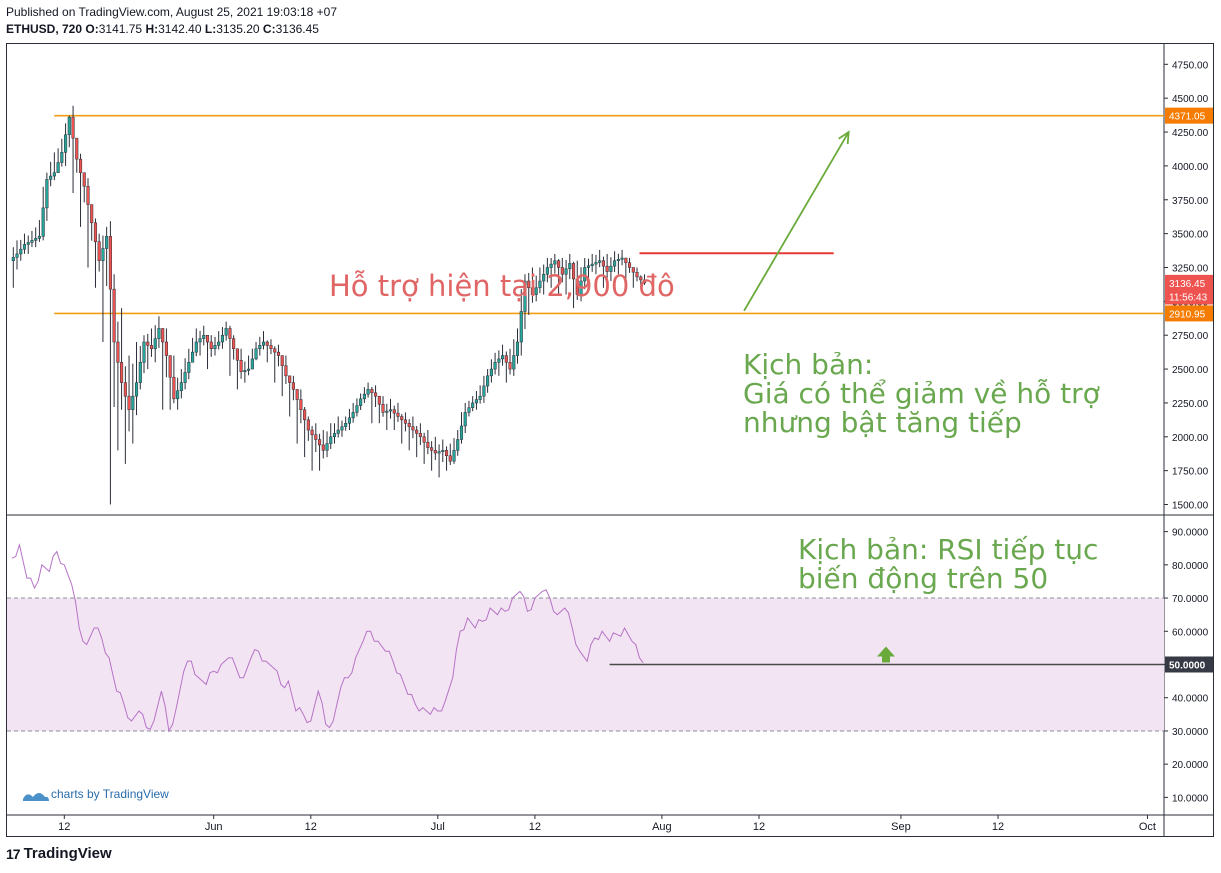  I want to click on time-tick-label: Aug, so click(662, 827).